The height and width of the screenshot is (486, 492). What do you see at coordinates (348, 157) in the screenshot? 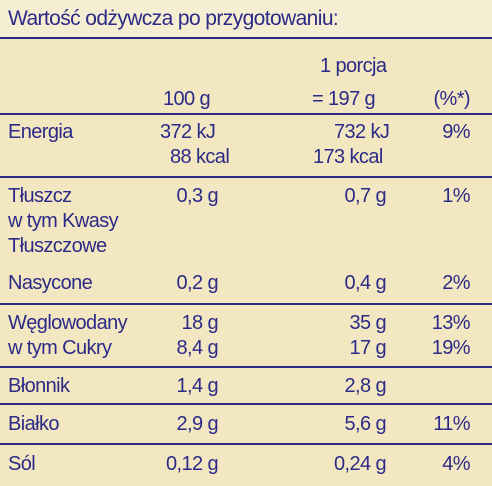
I see `energia-portion-kcal: 173 kcal` at bounding box center [348, 157].